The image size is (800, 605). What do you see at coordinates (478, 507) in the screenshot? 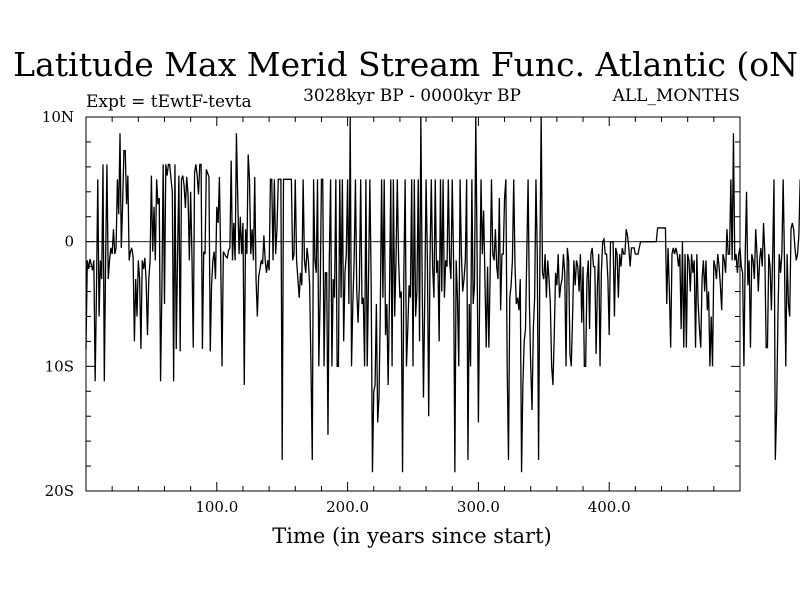
I see `x-tick-label: 300.0` at bounding box center [478, 507].